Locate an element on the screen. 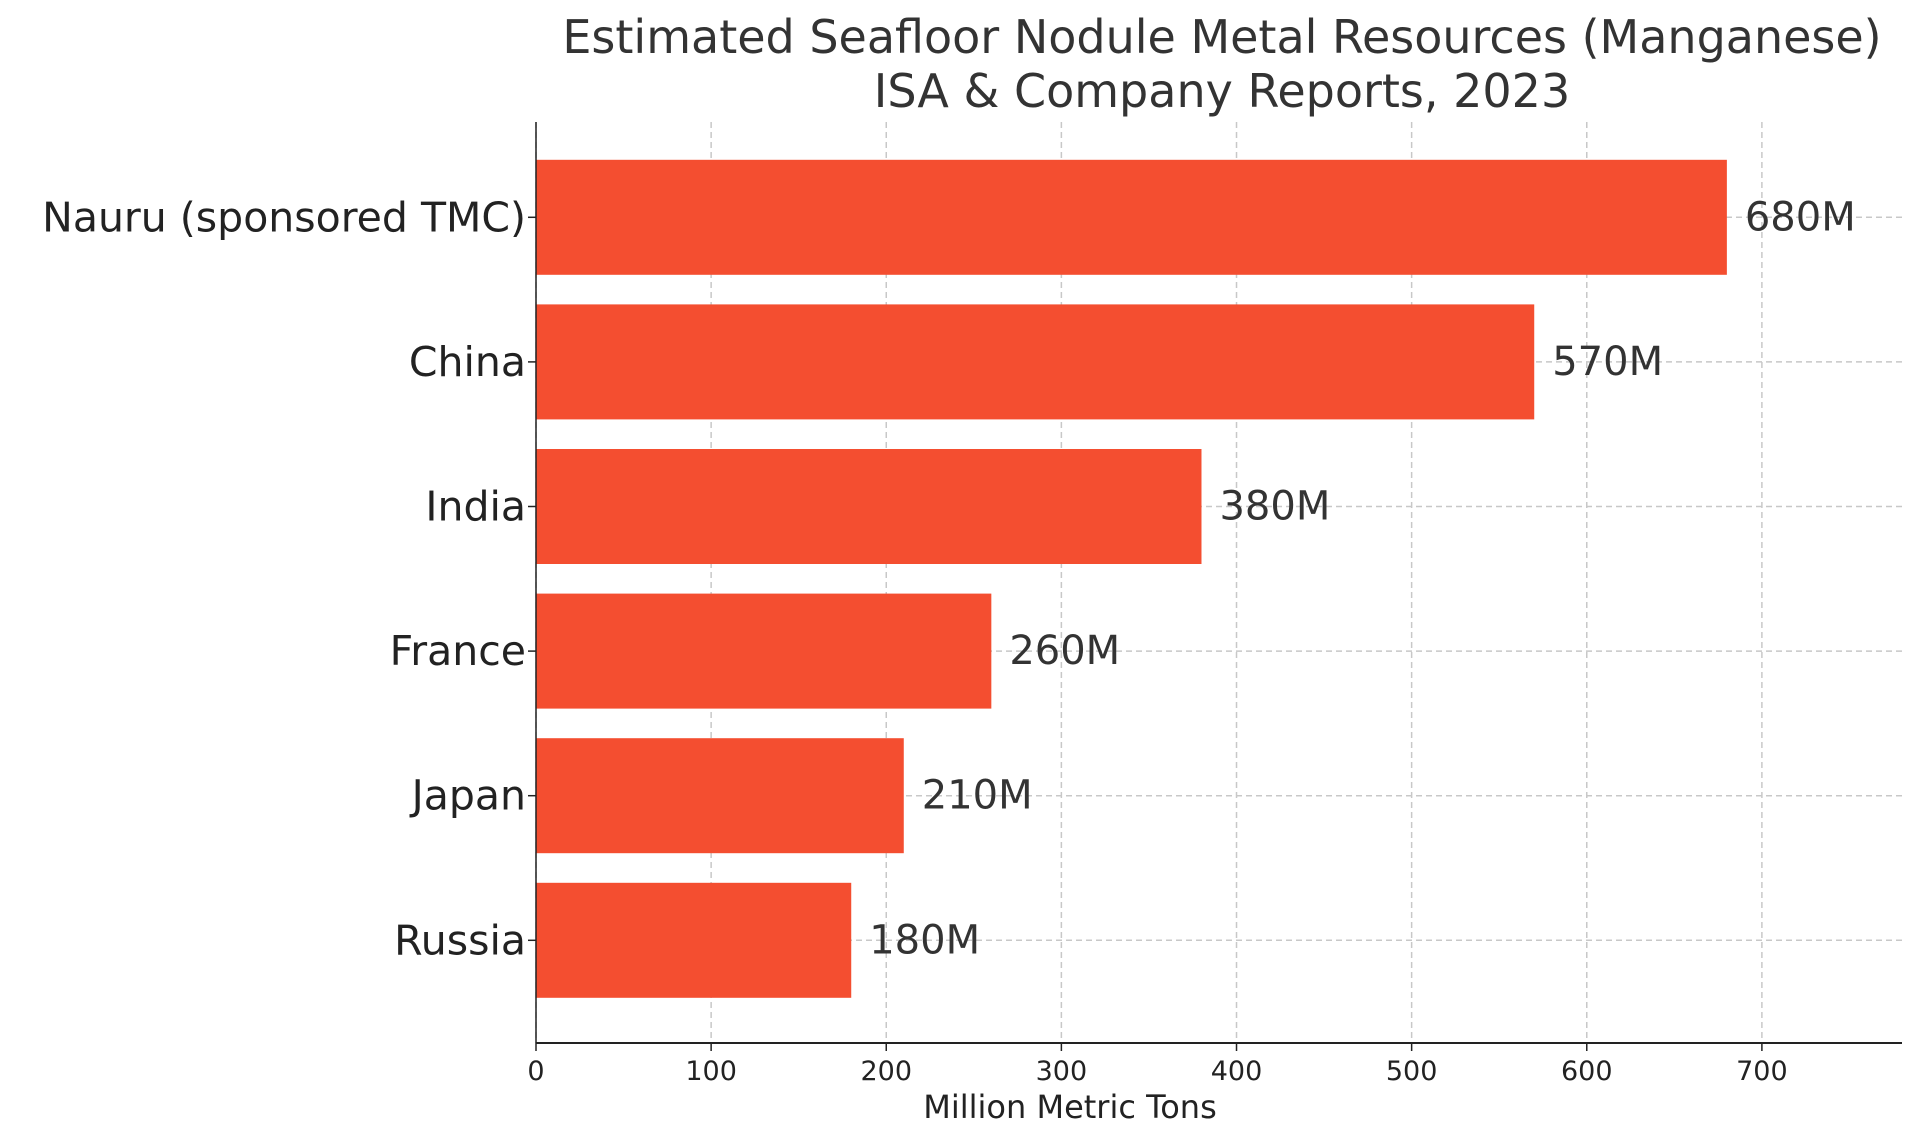 This screenshot has width=1920, height=1139. x-tick-label: 0 is located at coordinates (535, 1071).